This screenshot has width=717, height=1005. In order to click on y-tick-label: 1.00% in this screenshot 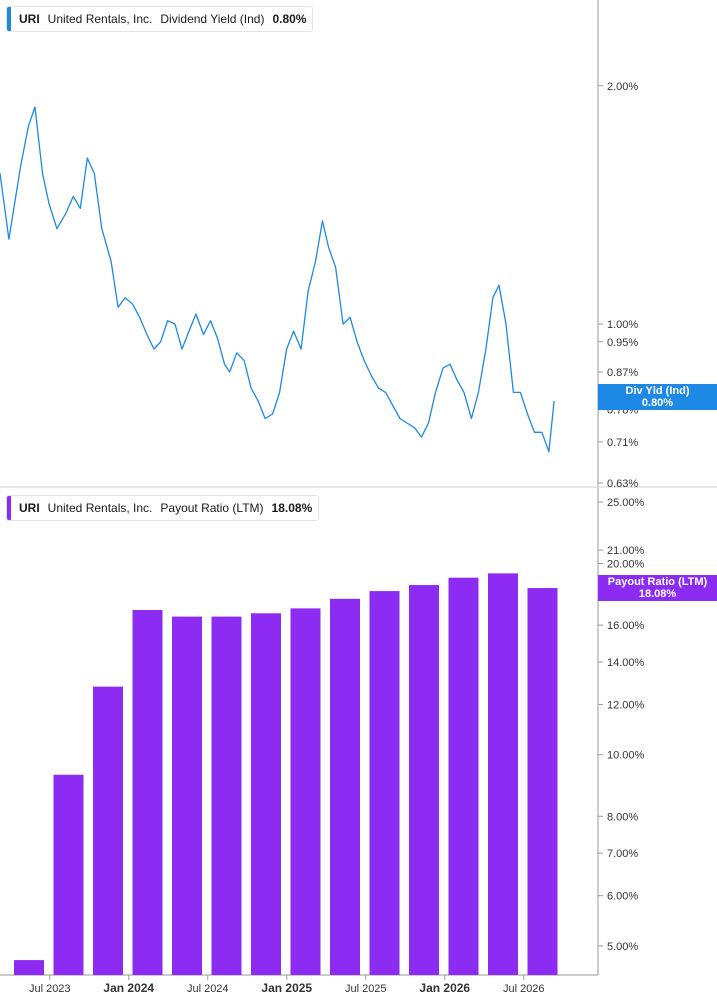, I will do `click(622, 325)`.